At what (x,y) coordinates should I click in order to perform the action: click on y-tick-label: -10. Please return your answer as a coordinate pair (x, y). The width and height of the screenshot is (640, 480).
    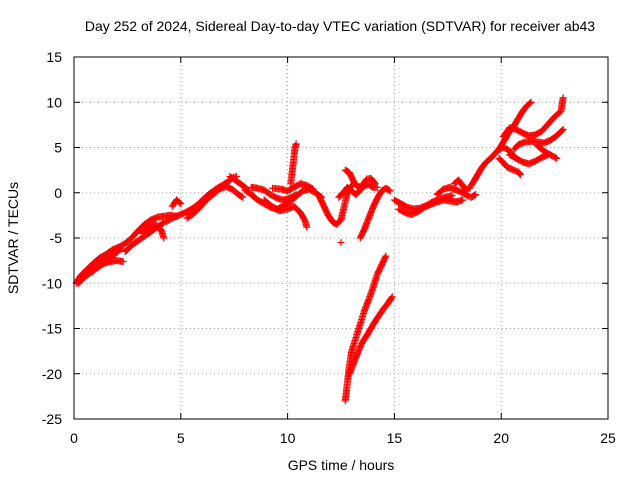
    Looking at the image, I should click on (52, 283).